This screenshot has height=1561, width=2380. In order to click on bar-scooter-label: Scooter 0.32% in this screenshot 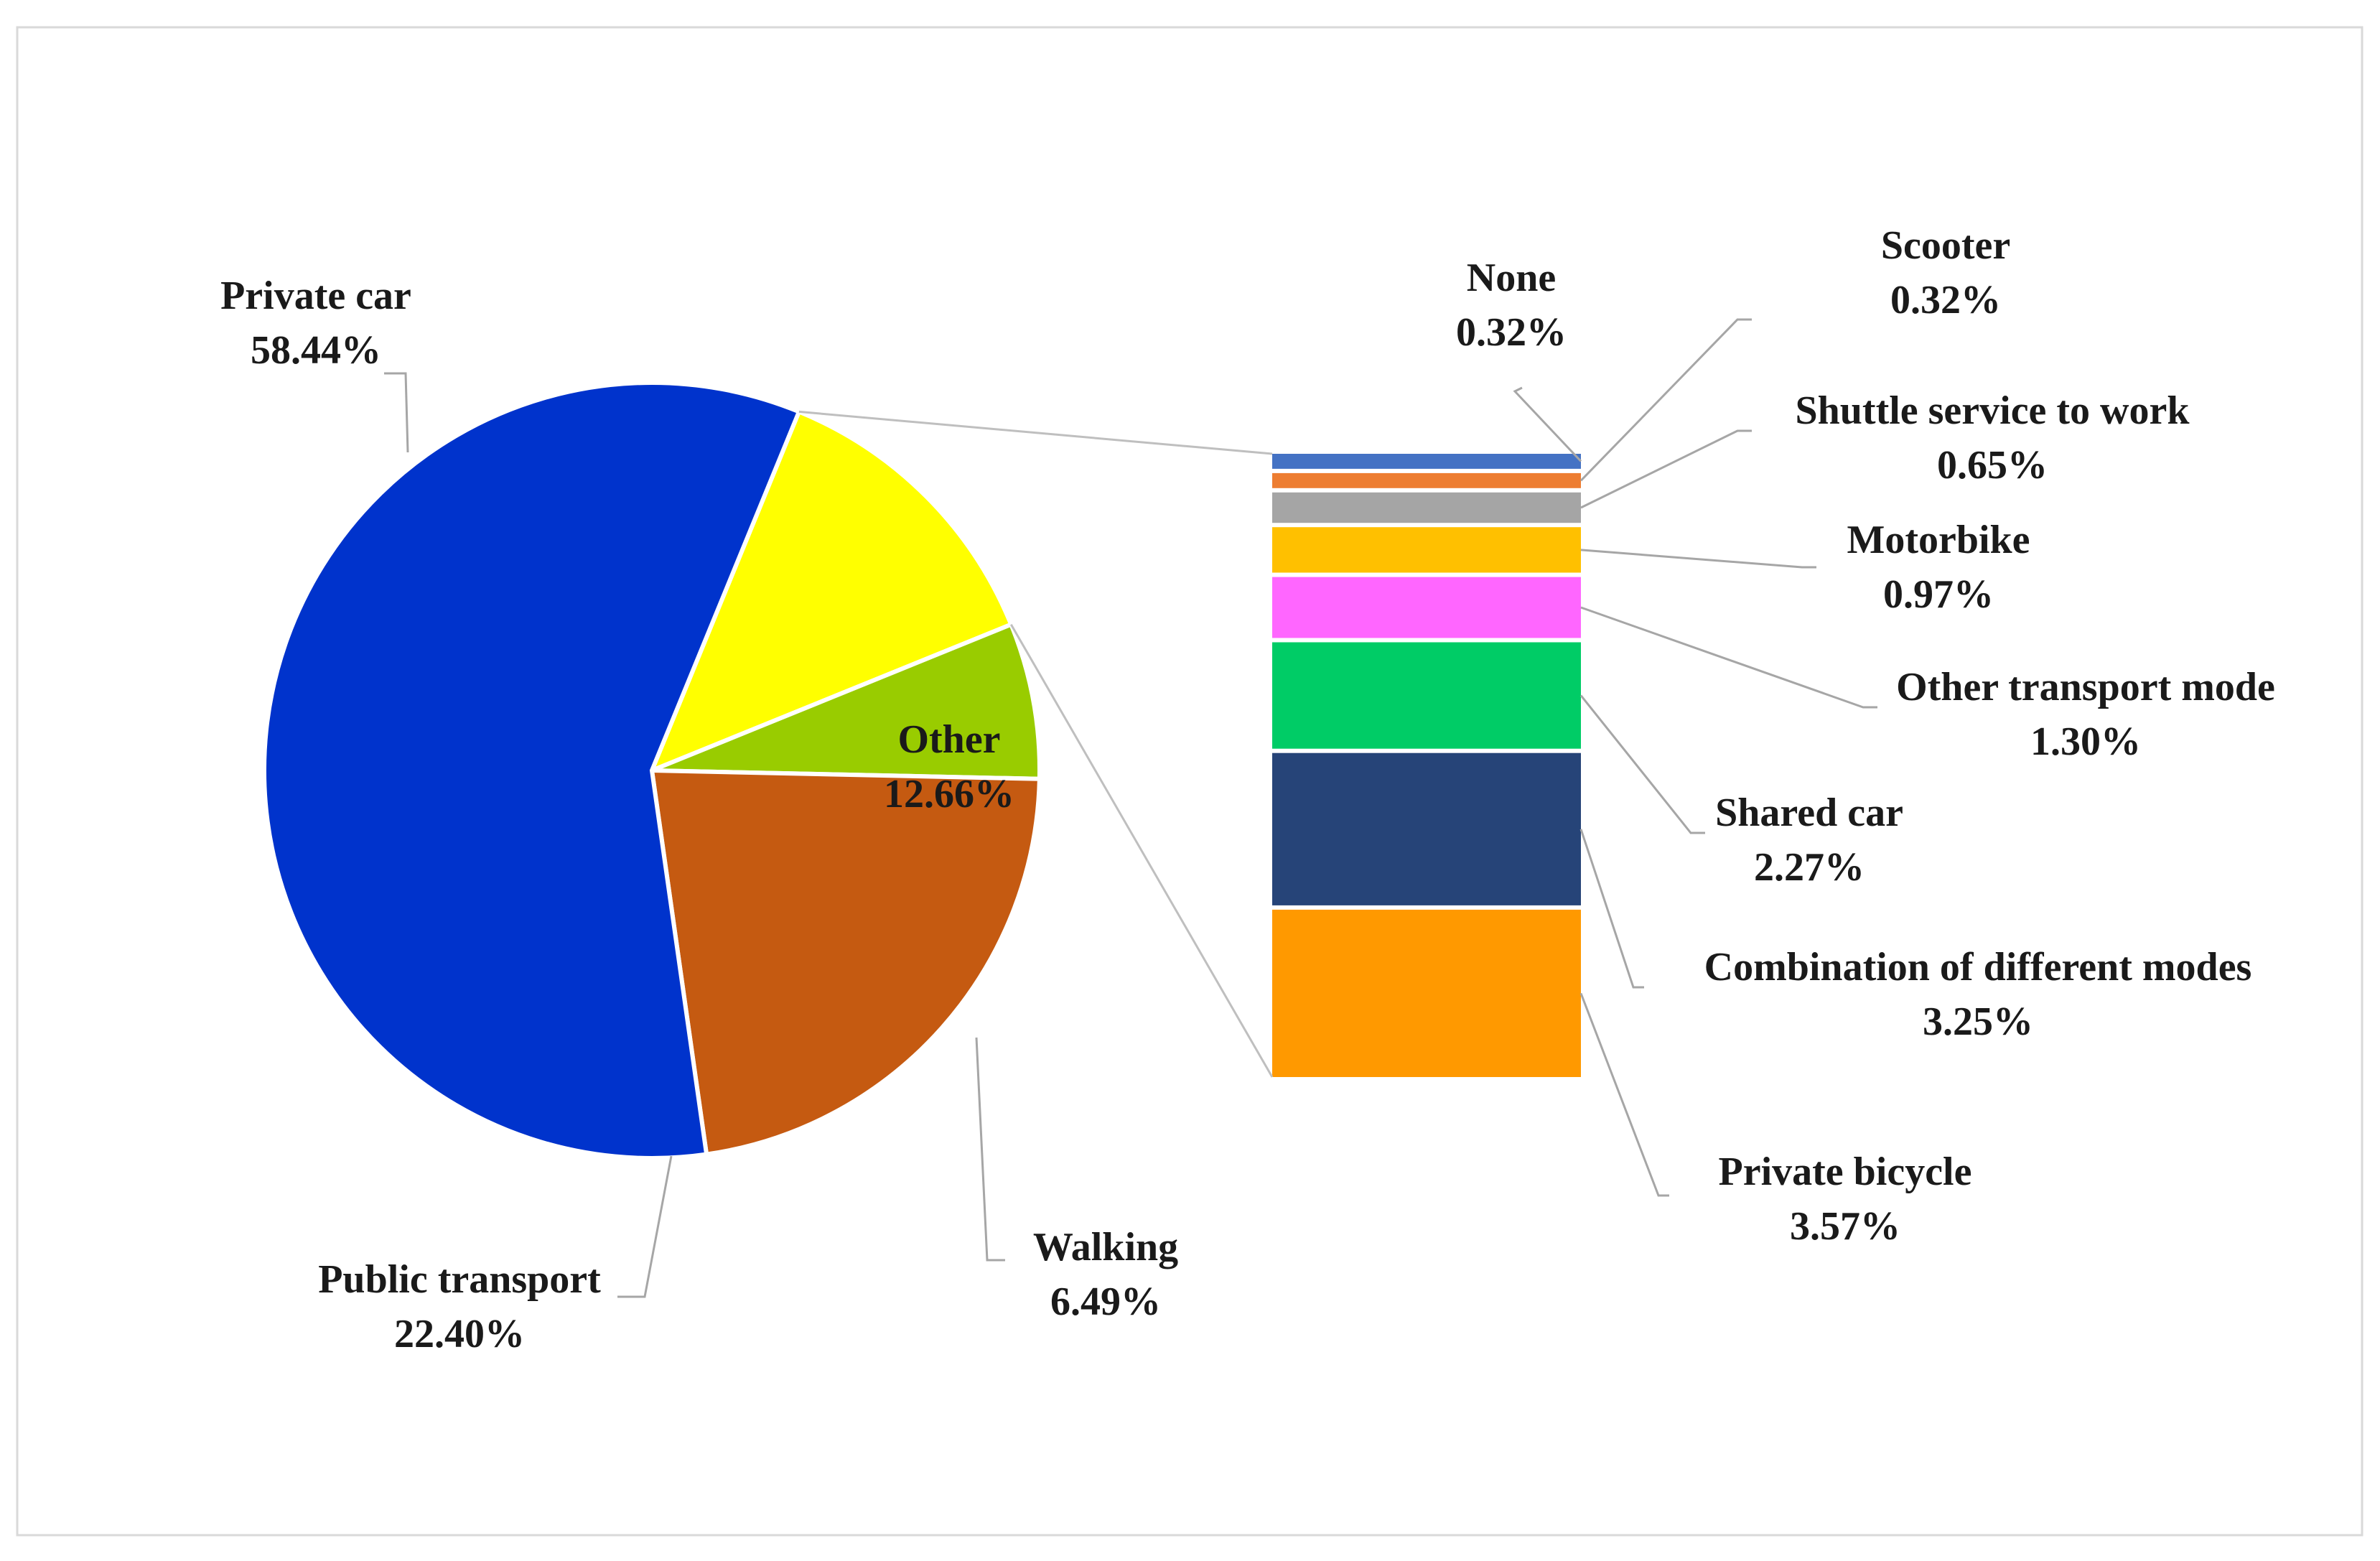, I will do `click(1945, 272)`.